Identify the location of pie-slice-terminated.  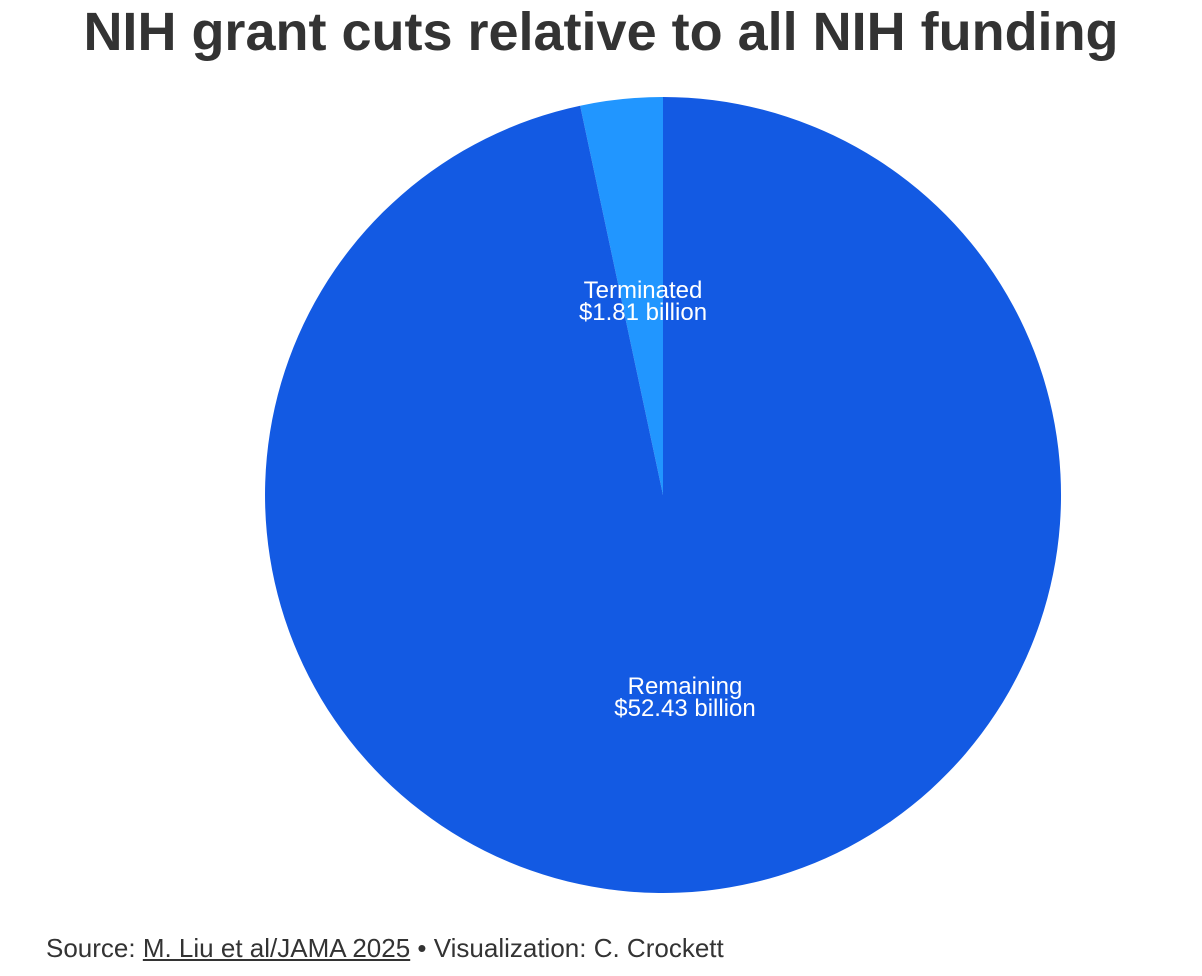
(621, 296).